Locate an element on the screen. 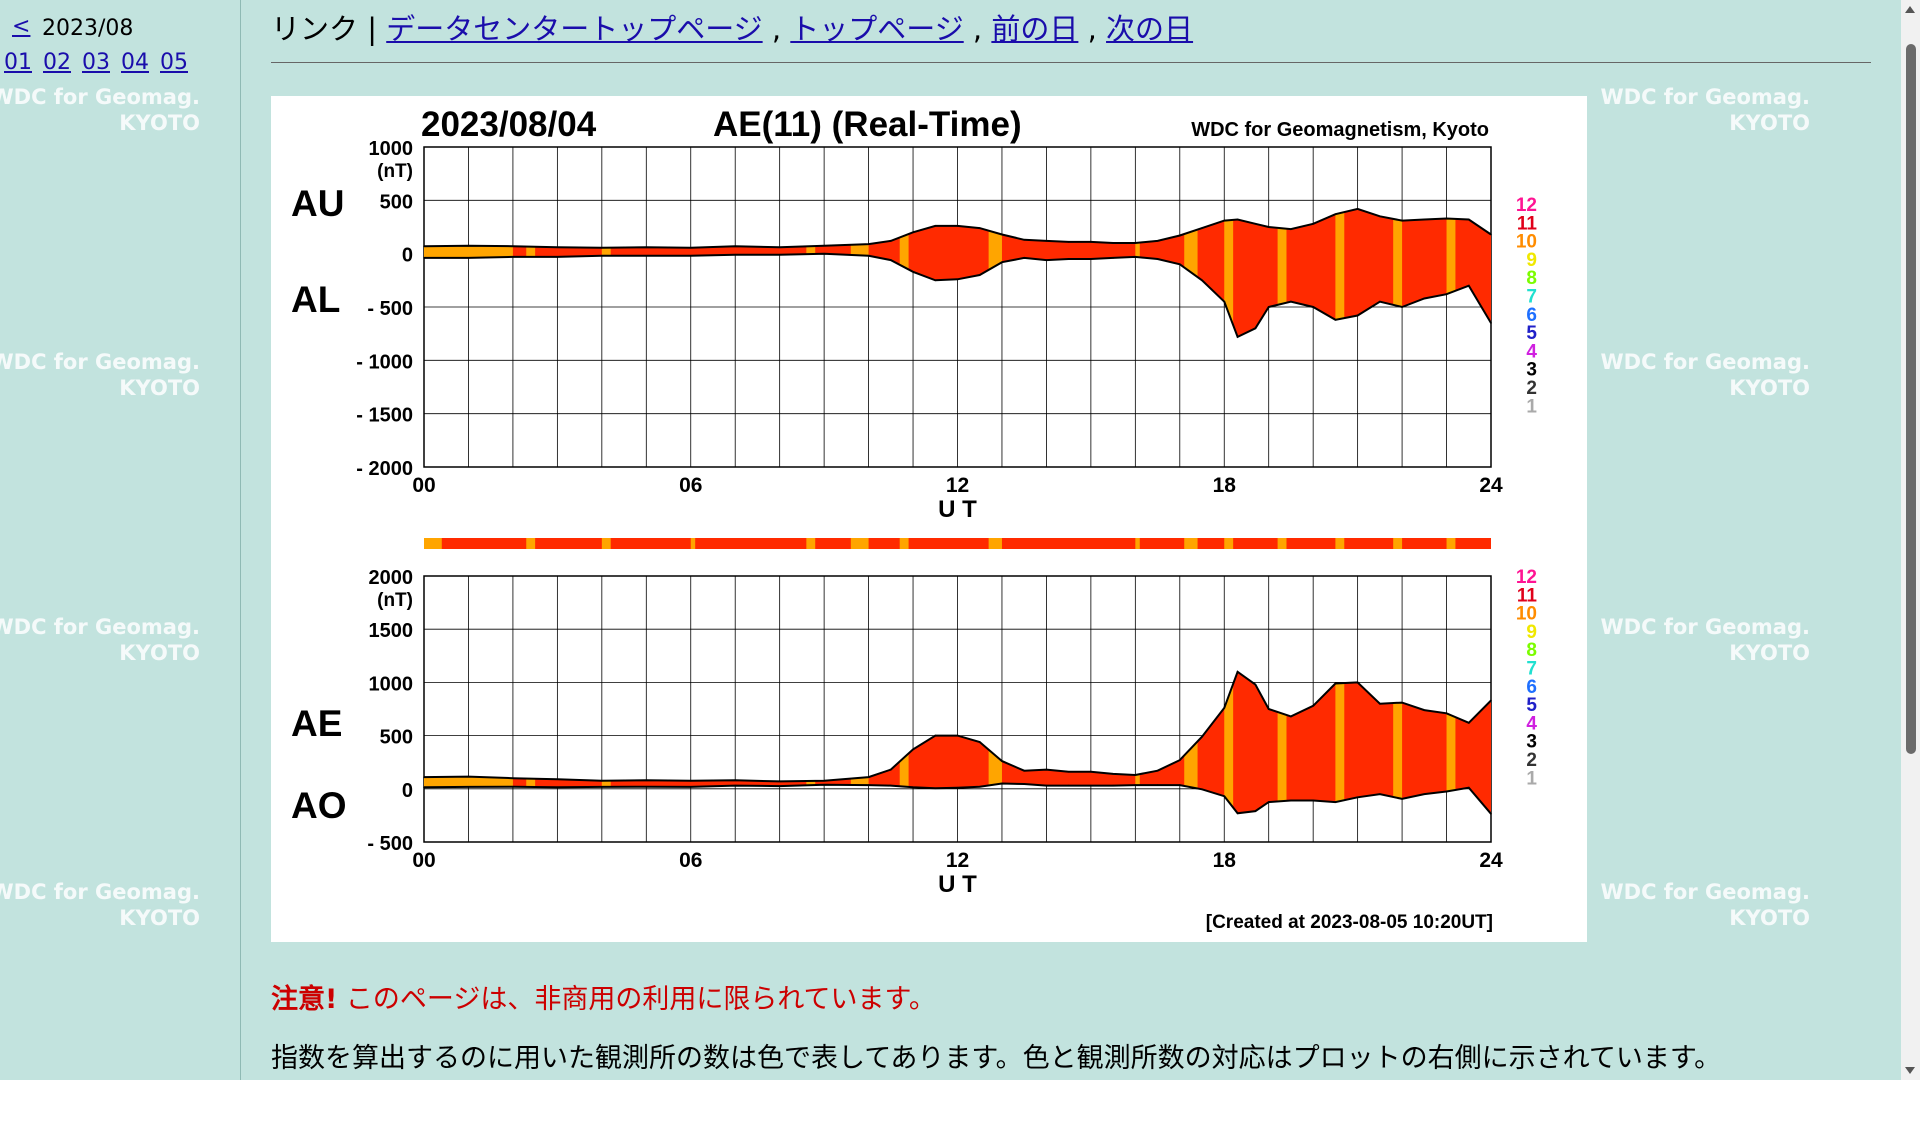 This screenshot has height=1125, width=1920. scroll-down-arrow-icon is located at coordinates (1910, 1070).